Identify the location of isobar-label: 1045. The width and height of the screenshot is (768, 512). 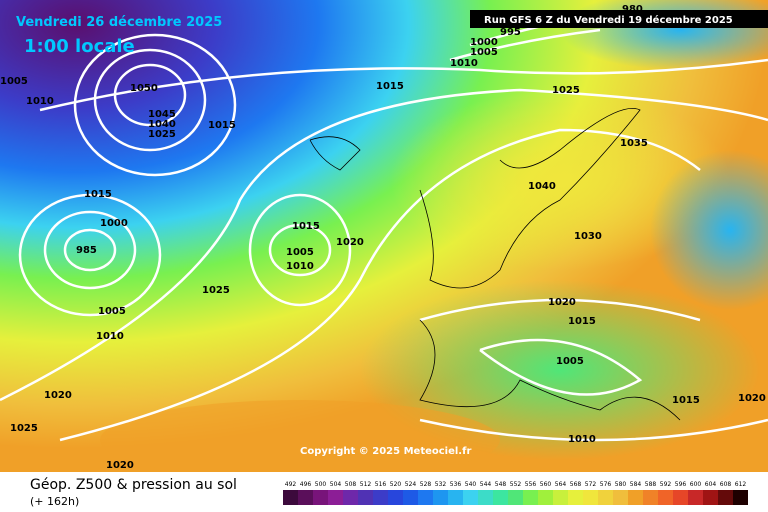
(162, 114).